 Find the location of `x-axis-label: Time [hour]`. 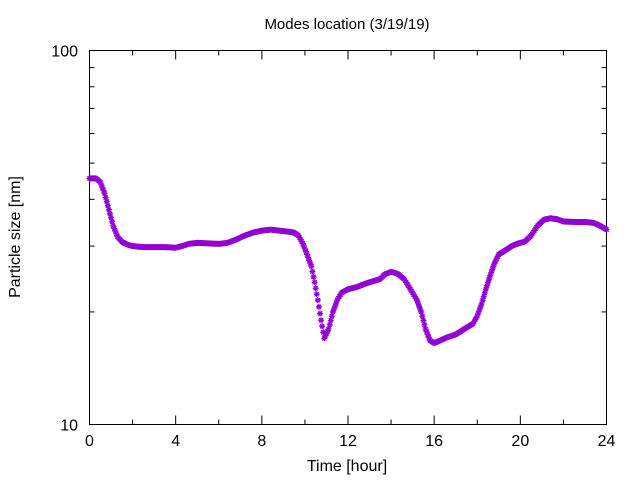

x-axis-label: Time [hour] is located at coordinates (347, 466).